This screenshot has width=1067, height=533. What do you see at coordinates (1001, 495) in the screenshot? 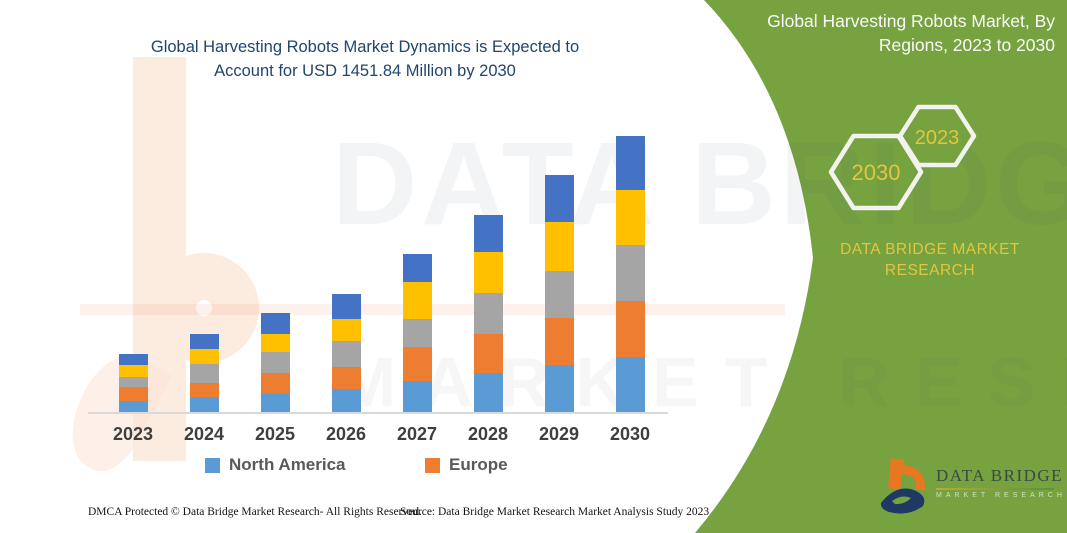
I see `logo-subtext: MARKET RESEARCH` at bounding box center [1001, 495].